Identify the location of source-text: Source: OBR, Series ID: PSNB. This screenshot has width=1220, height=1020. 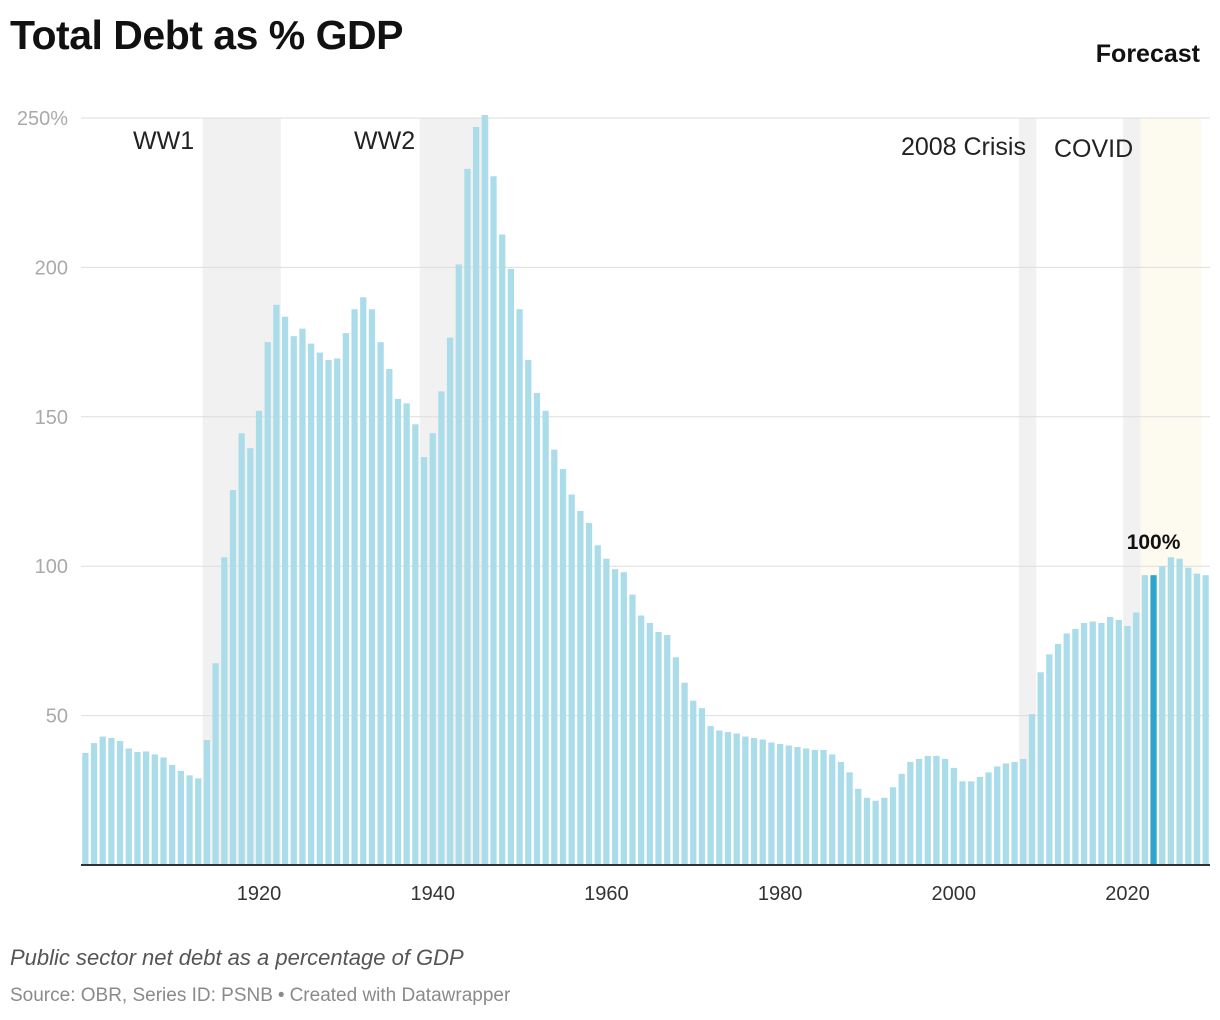
(141, 995).